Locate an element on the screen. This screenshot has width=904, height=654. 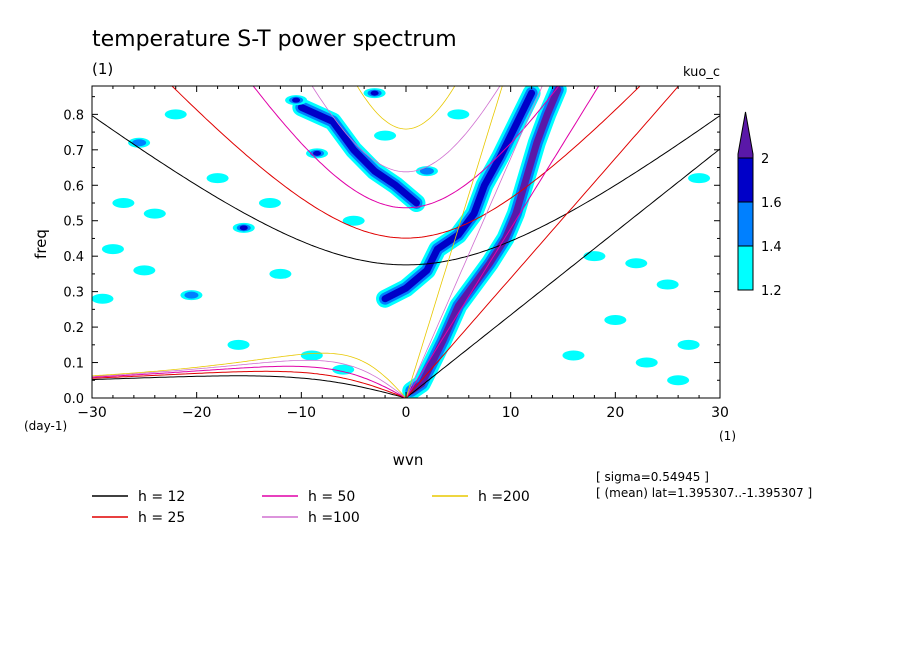
x-tick-label-1: −20 is located at coordinates (197, 413).